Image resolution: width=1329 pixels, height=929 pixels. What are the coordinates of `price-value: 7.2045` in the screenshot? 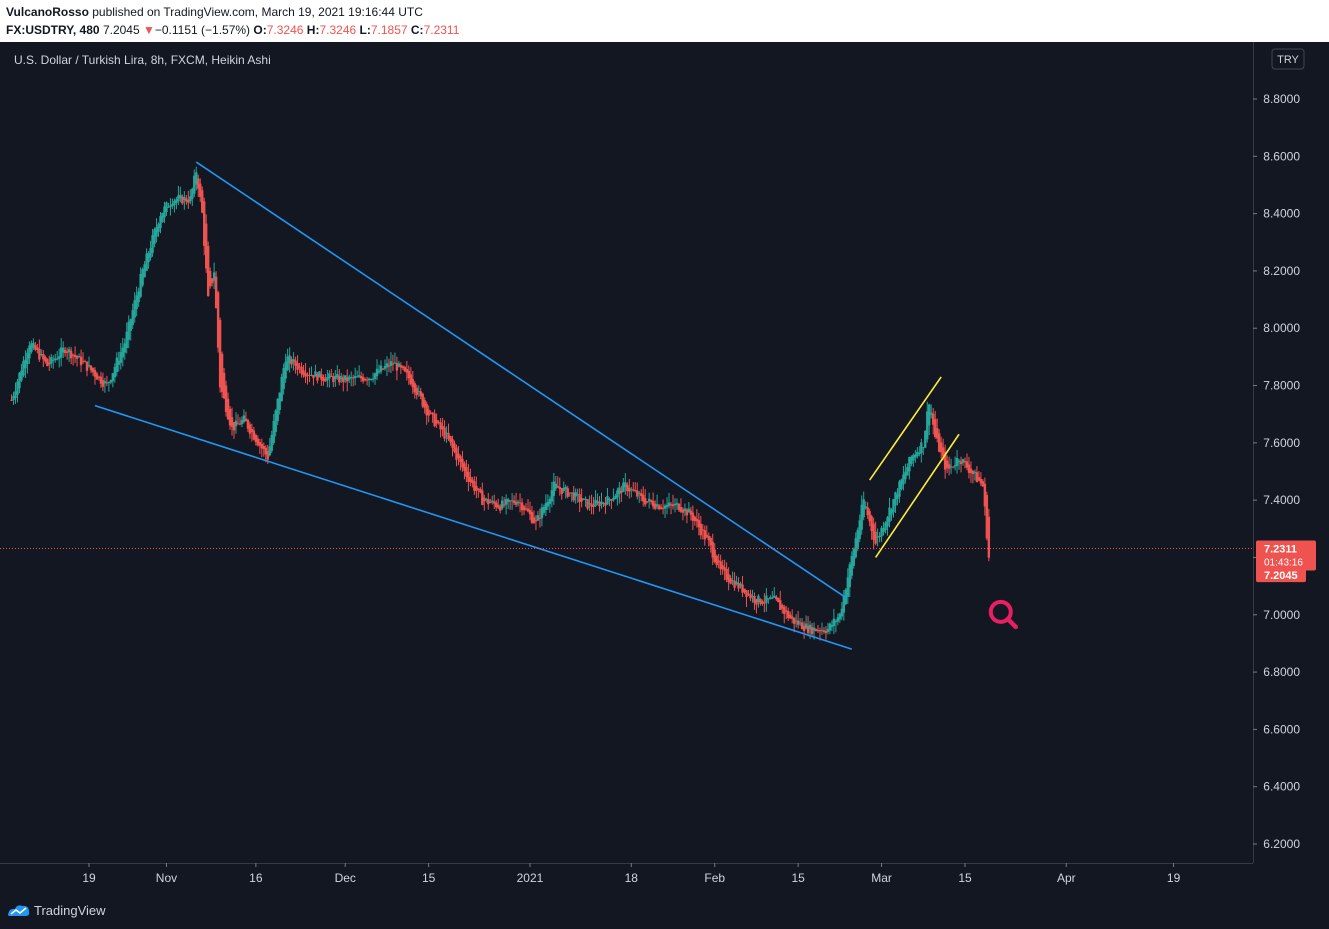 It's located at (121, 30).